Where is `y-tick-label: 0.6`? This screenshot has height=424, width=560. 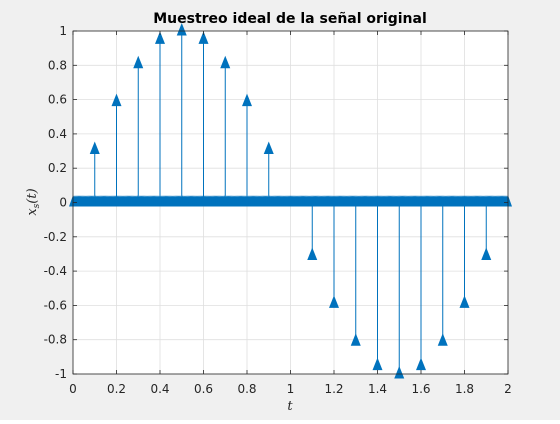
y-tick-label: 0.6 is located at coordinates (57, 100).